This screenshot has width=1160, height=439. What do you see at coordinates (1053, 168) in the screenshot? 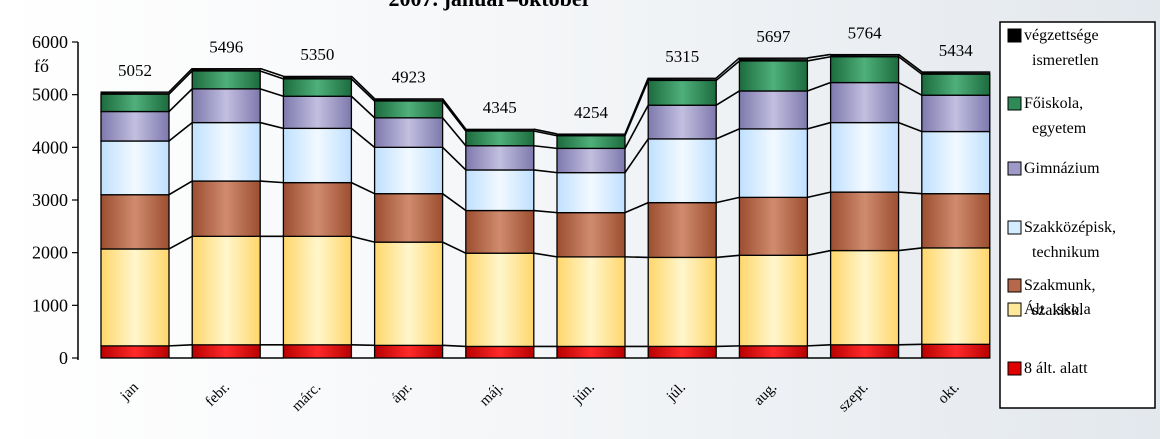
I see `legend-item: Gimnázium` at bounding box center [1053, 168].